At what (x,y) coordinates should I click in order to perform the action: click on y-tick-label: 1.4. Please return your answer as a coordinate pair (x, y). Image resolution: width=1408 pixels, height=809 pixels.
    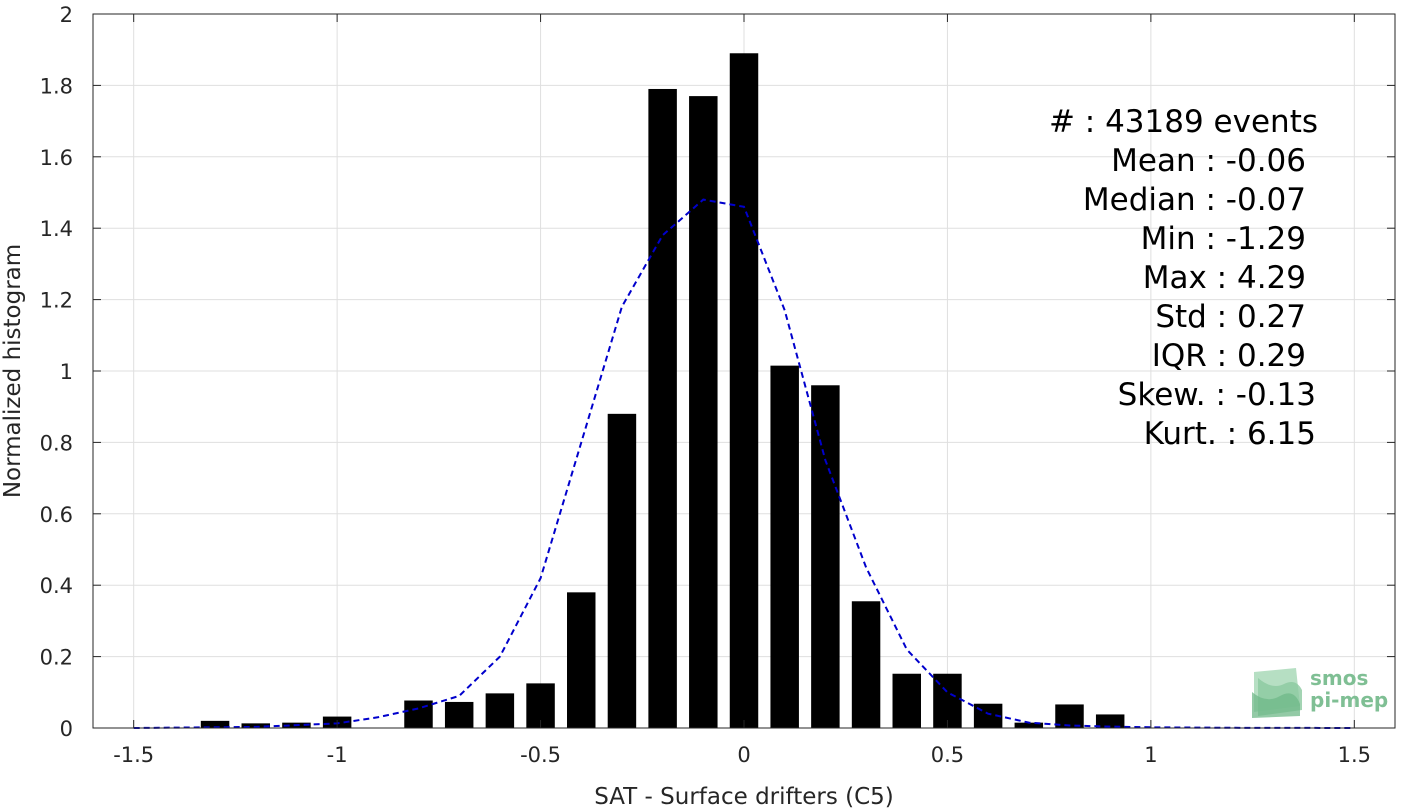
    Looking at the image, I should click on (56, 229).